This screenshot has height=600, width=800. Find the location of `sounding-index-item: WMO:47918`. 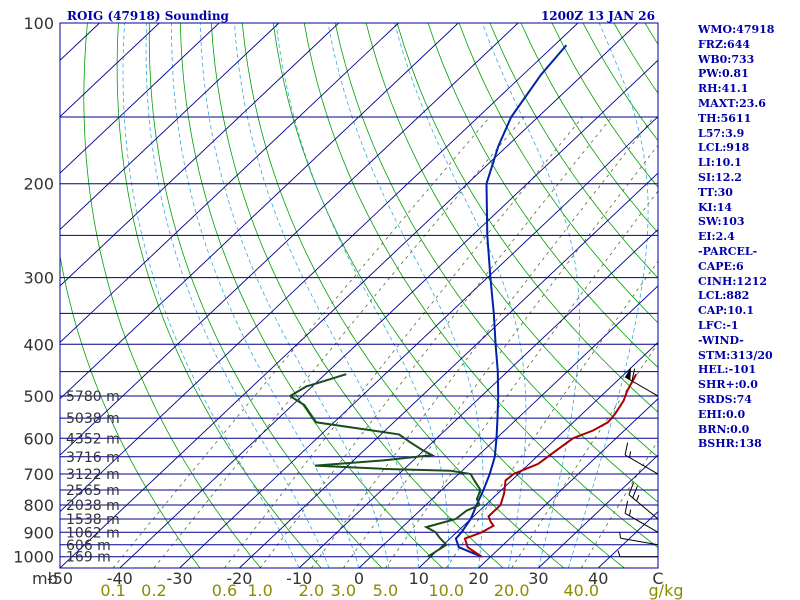

sounding-index-item: WMO:47918 is located at coordinates (736, 29).